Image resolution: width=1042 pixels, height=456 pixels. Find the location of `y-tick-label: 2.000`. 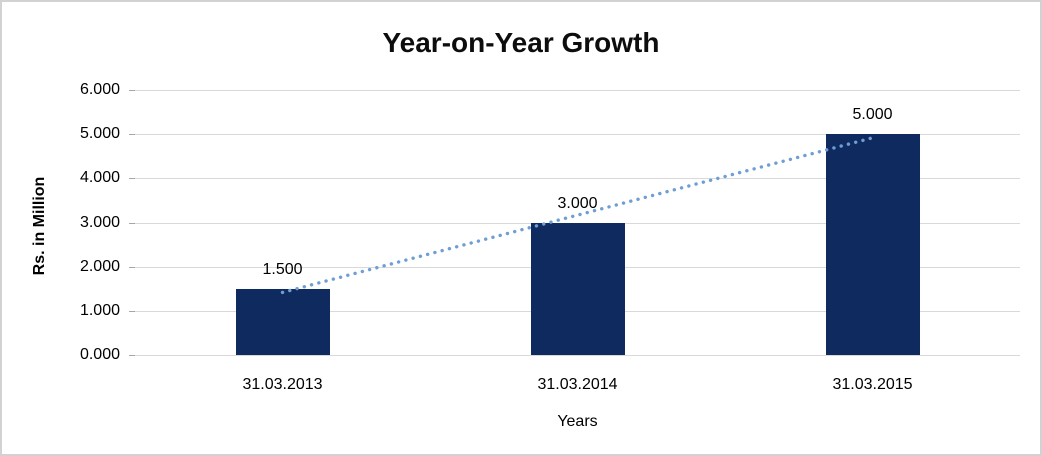

y-tick-label: 2.000 is located at coordinates (99, 266).